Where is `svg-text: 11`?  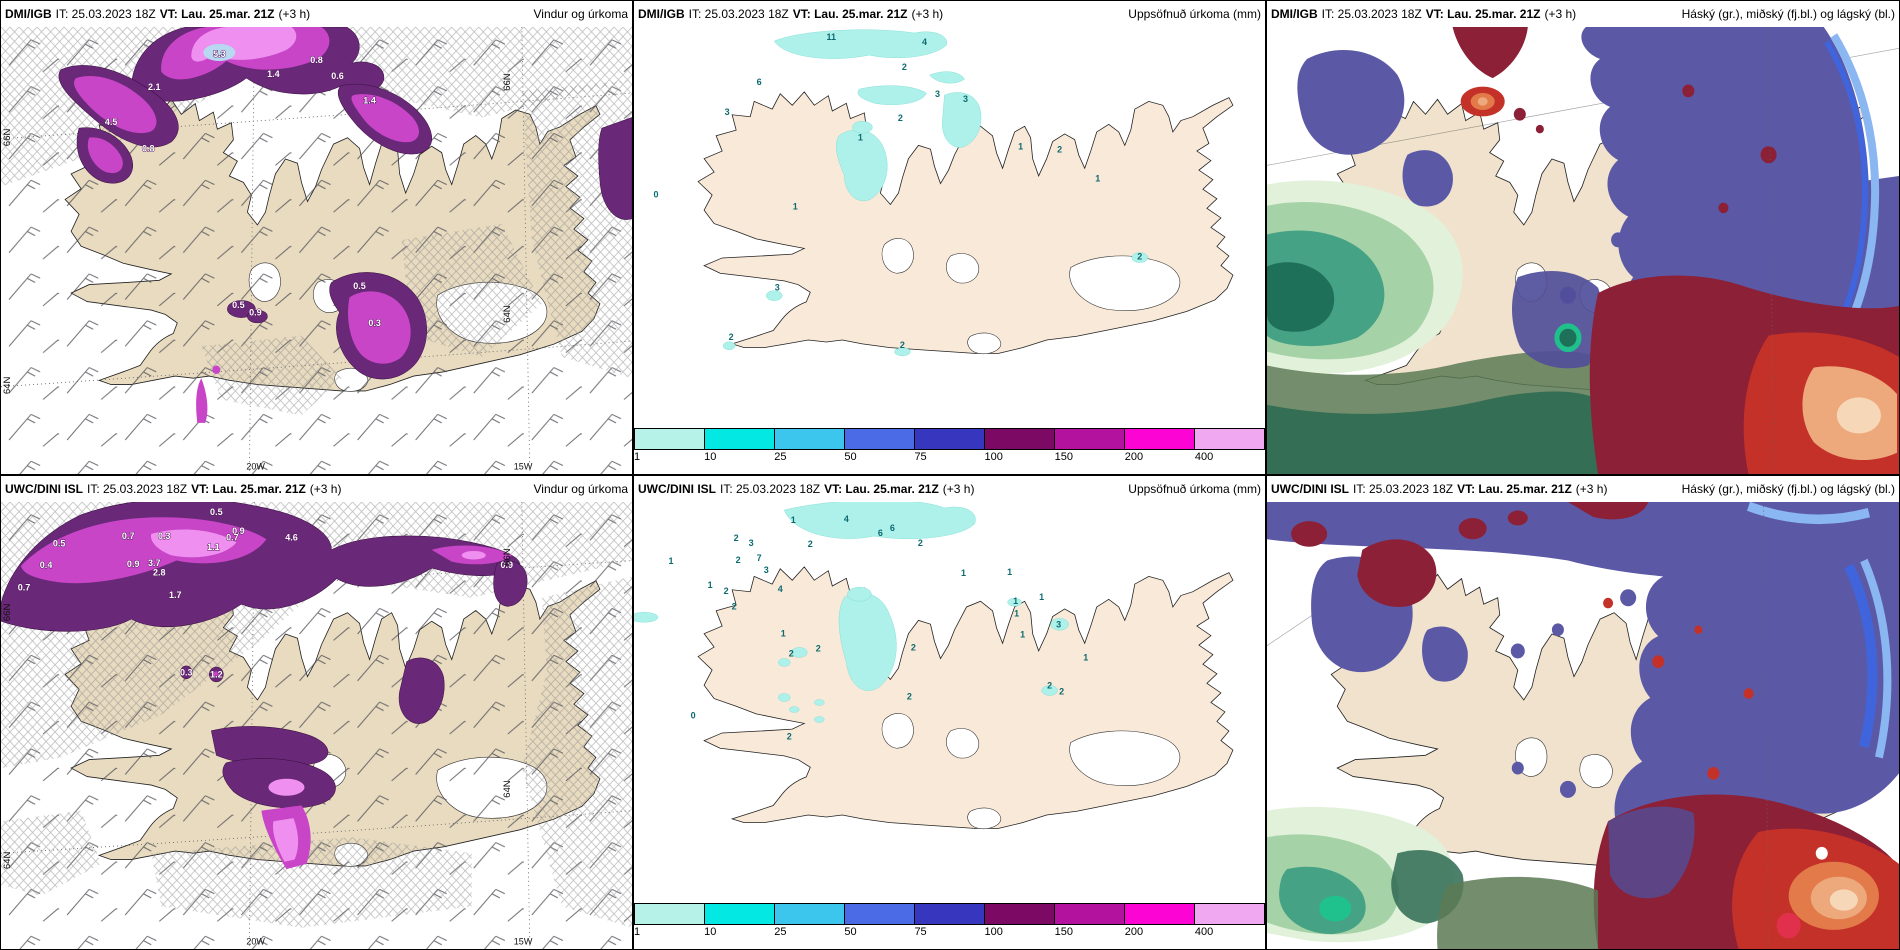 svg-text: 11 is located at coordinates (832, 37).